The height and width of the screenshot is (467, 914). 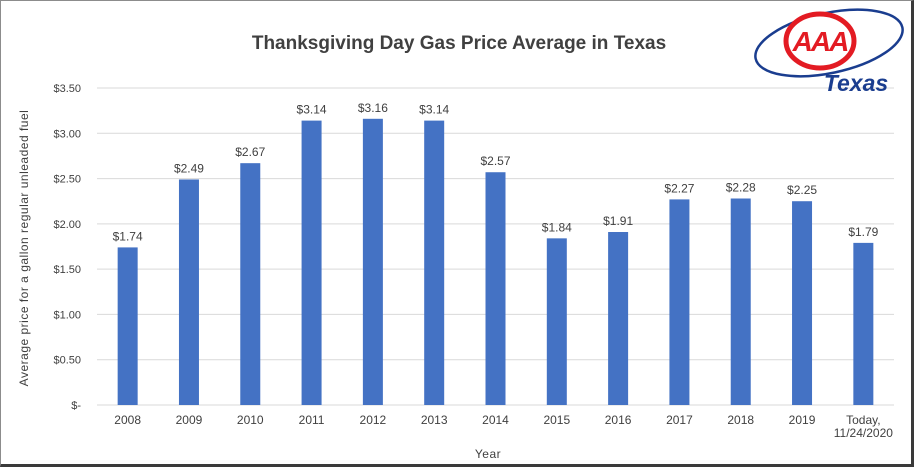 I want to click on data-label: $2.25, so click(x=802, y=190).